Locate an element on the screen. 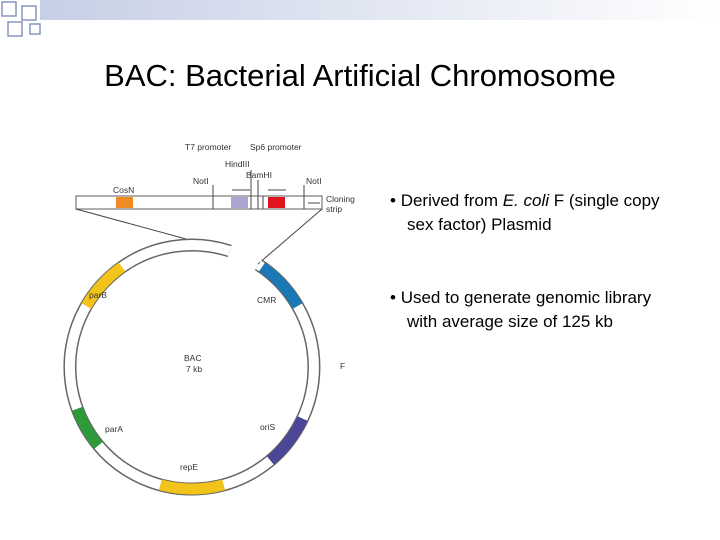 Image resolution: width=720 pixels, height=540 pixels. label: Cloning is located at coordinates (340, 199).